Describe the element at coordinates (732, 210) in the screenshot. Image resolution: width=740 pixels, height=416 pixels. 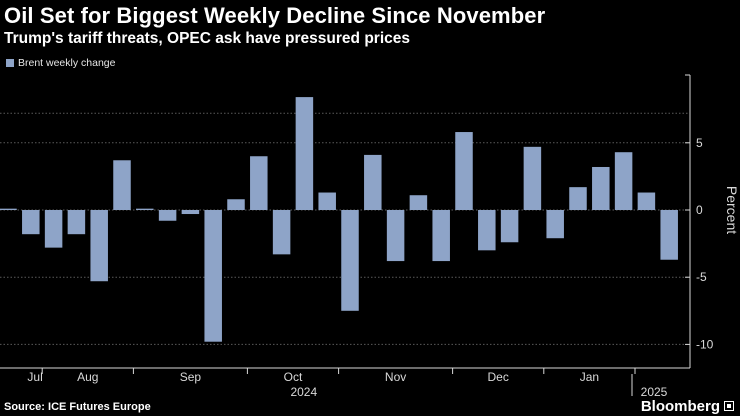
I see `y-axis-label: Percent` at that location.